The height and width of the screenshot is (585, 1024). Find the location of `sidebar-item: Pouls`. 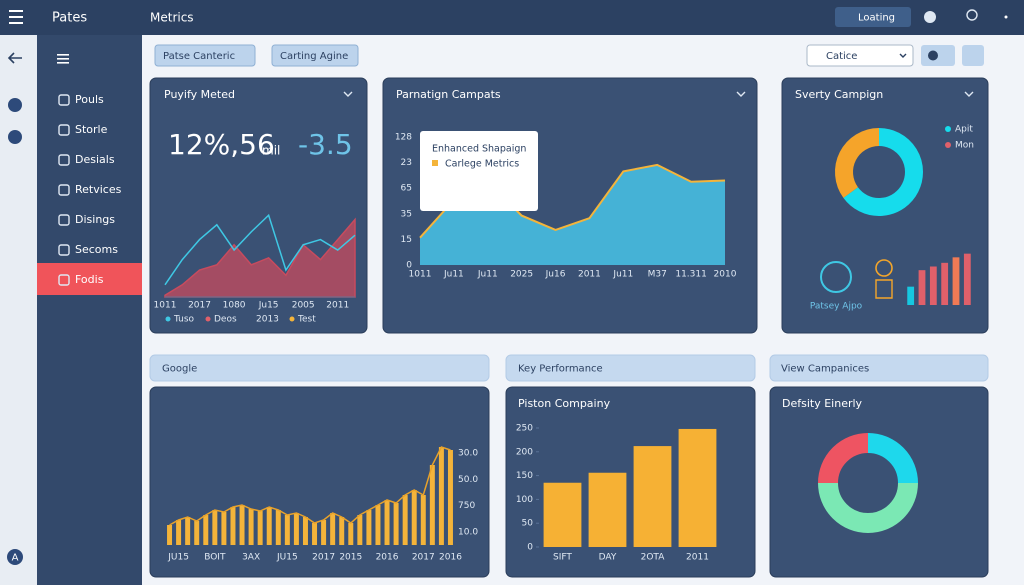

sidebar-item: Pouls is located at coordinates (89, 99).